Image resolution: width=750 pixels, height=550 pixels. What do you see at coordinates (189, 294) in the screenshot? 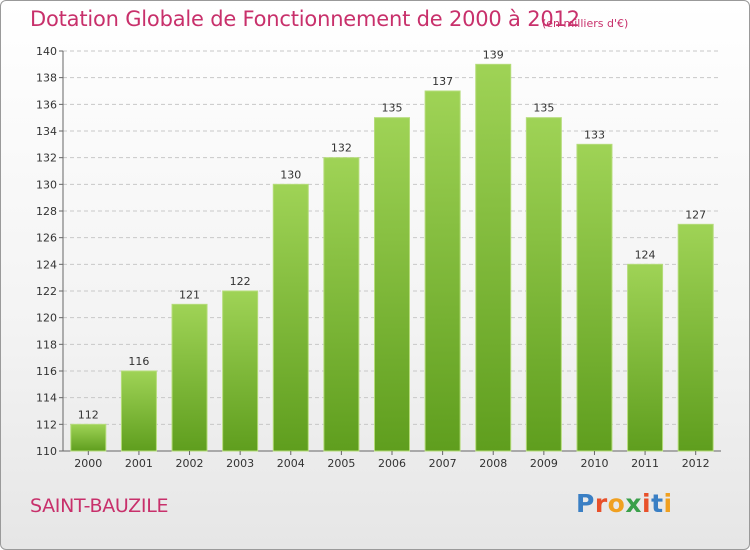
I see `bar-value-label: 121` at bounding box center [189, 294].